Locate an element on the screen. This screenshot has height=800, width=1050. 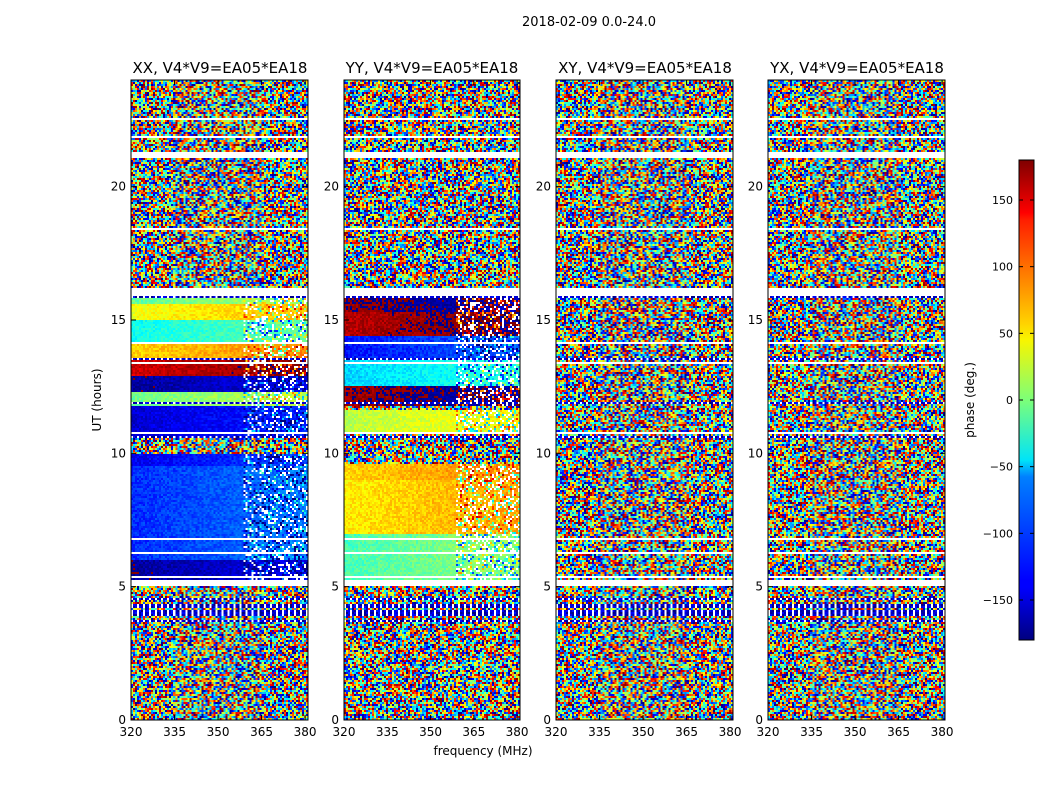
colorbar: 150 100 50 0 −50 −100 −150 phase (deg.) is located at coordinates (999, 400).